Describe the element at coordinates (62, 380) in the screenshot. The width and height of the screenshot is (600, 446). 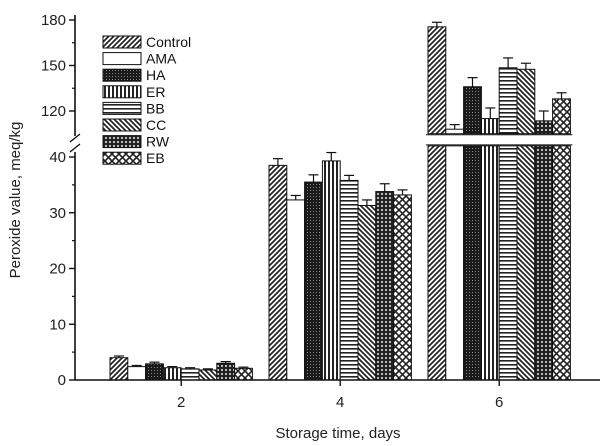
I see `y-tick-label: 0` at that location.